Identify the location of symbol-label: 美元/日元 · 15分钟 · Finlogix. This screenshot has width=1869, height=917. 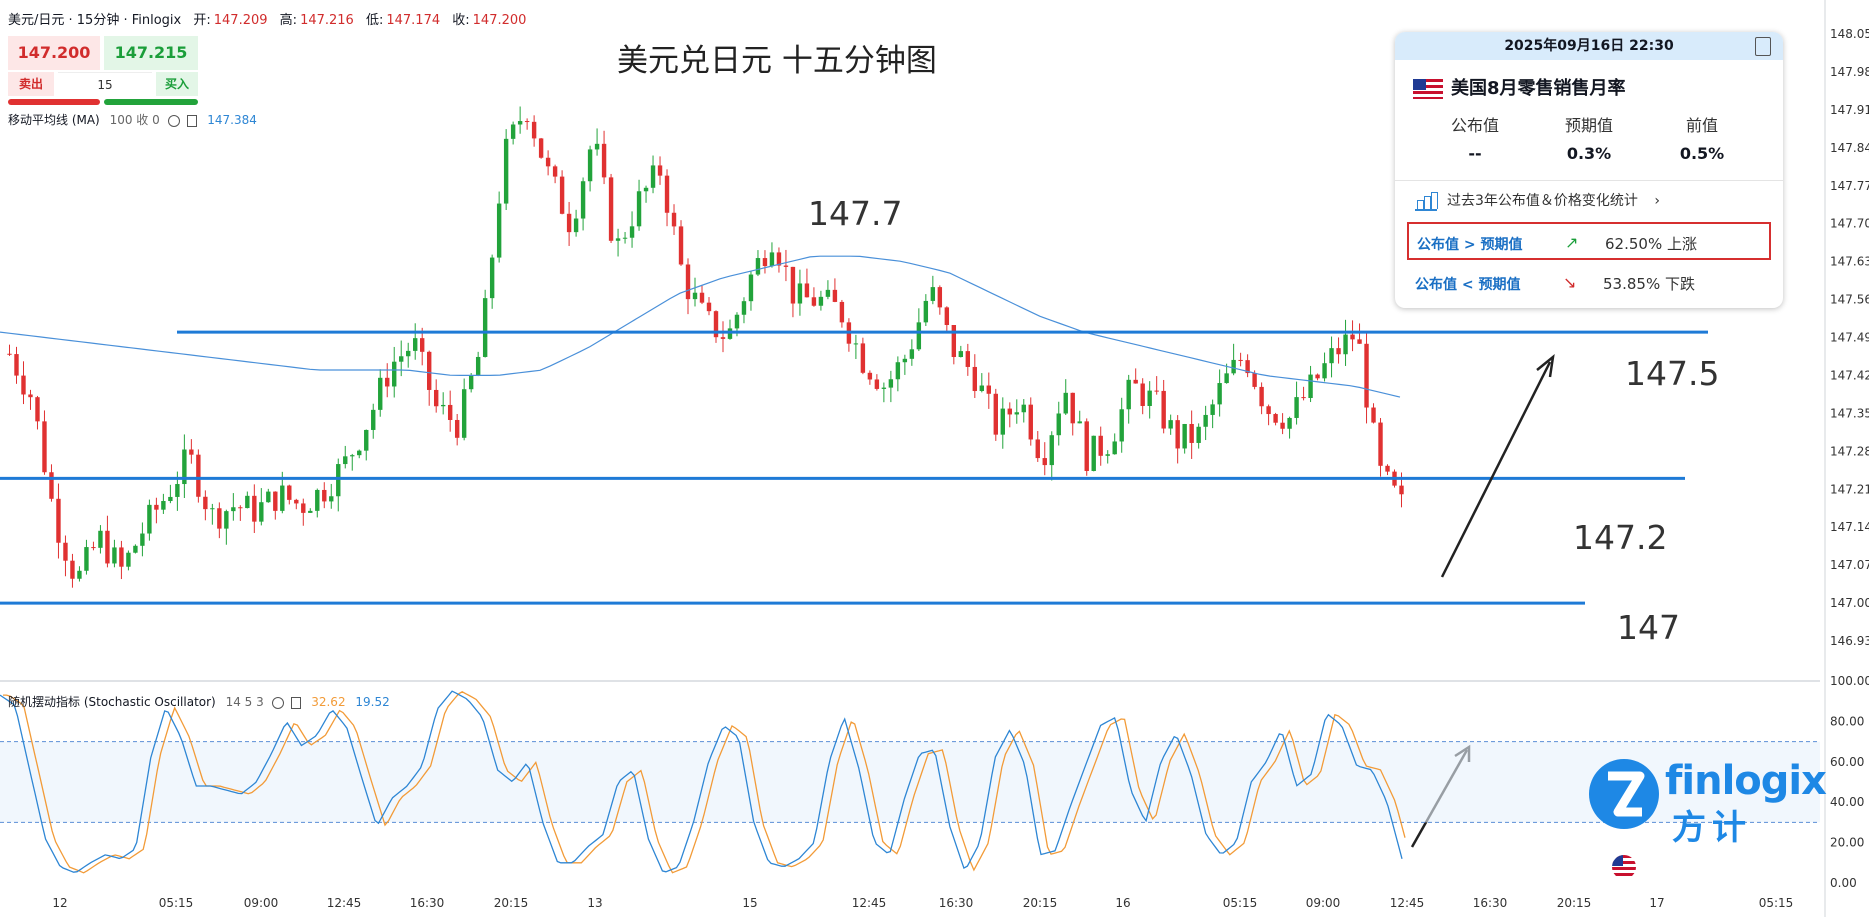
(95, 20).